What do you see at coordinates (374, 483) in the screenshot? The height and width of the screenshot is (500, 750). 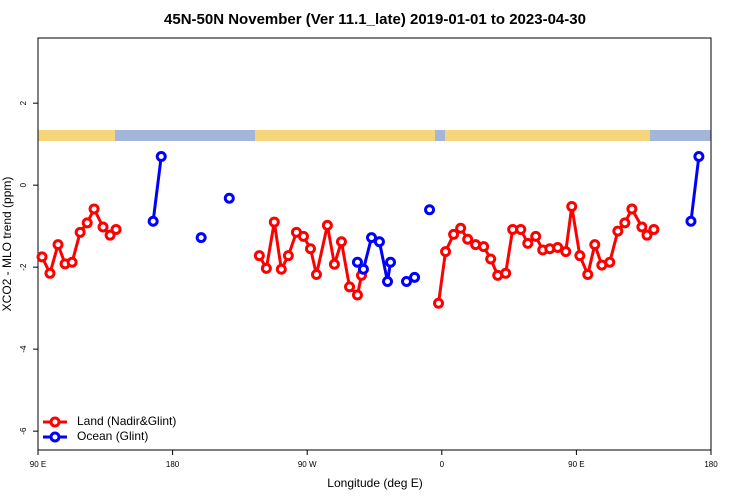 I see `x-axis-label: Longitude (deg E)` at bounding box center [374, 483].